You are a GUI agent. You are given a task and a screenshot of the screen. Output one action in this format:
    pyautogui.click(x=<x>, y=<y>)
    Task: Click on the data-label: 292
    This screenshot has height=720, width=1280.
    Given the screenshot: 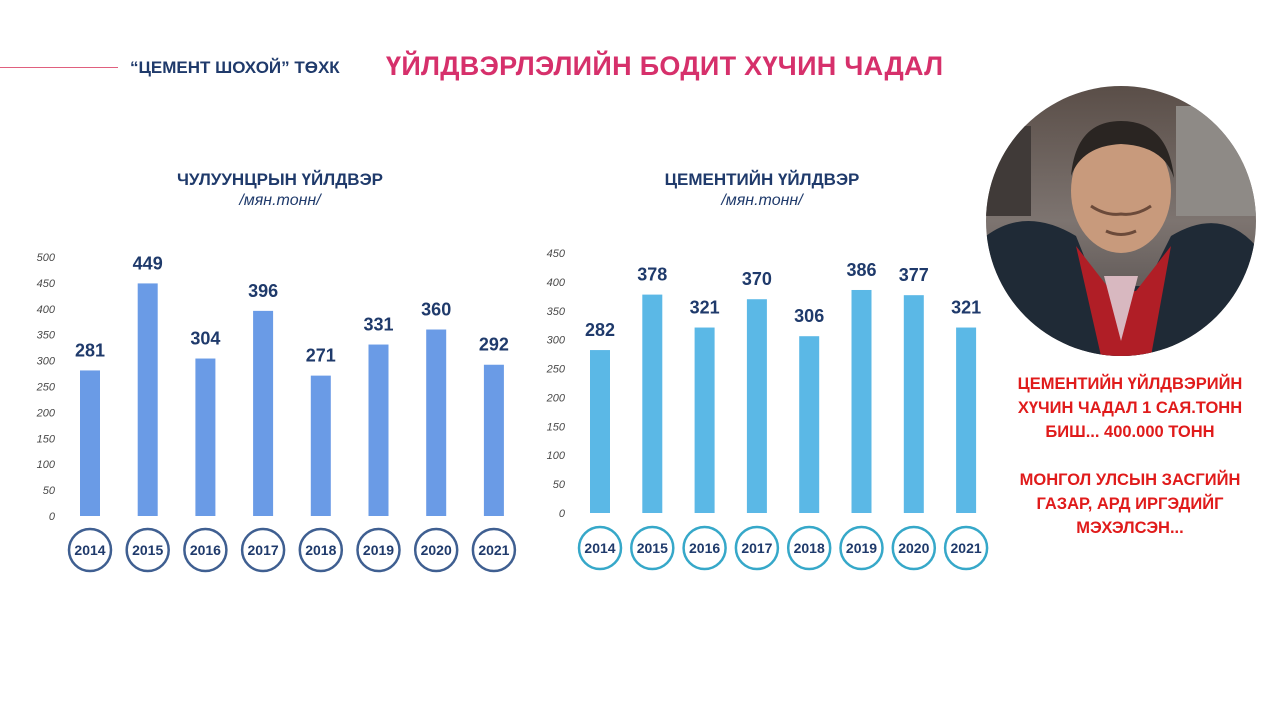 What is the action you would take?
    pyautogui.click(x=494, y=345)
    